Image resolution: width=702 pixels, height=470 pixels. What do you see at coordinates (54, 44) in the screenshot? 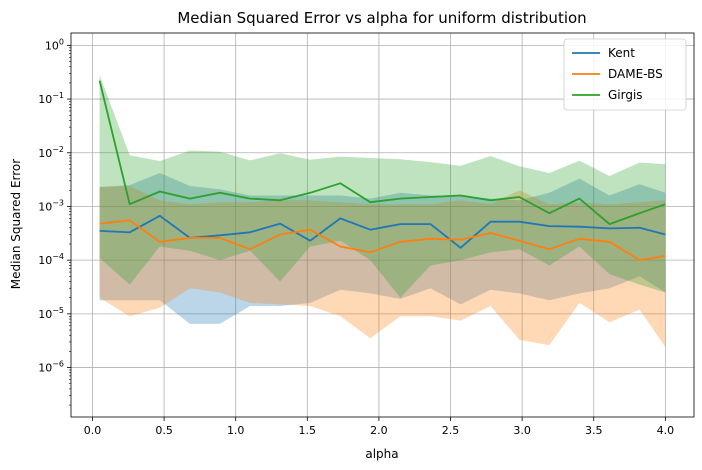
I see `y-tick-label: 10⁰` at bounding box center [54, 44].